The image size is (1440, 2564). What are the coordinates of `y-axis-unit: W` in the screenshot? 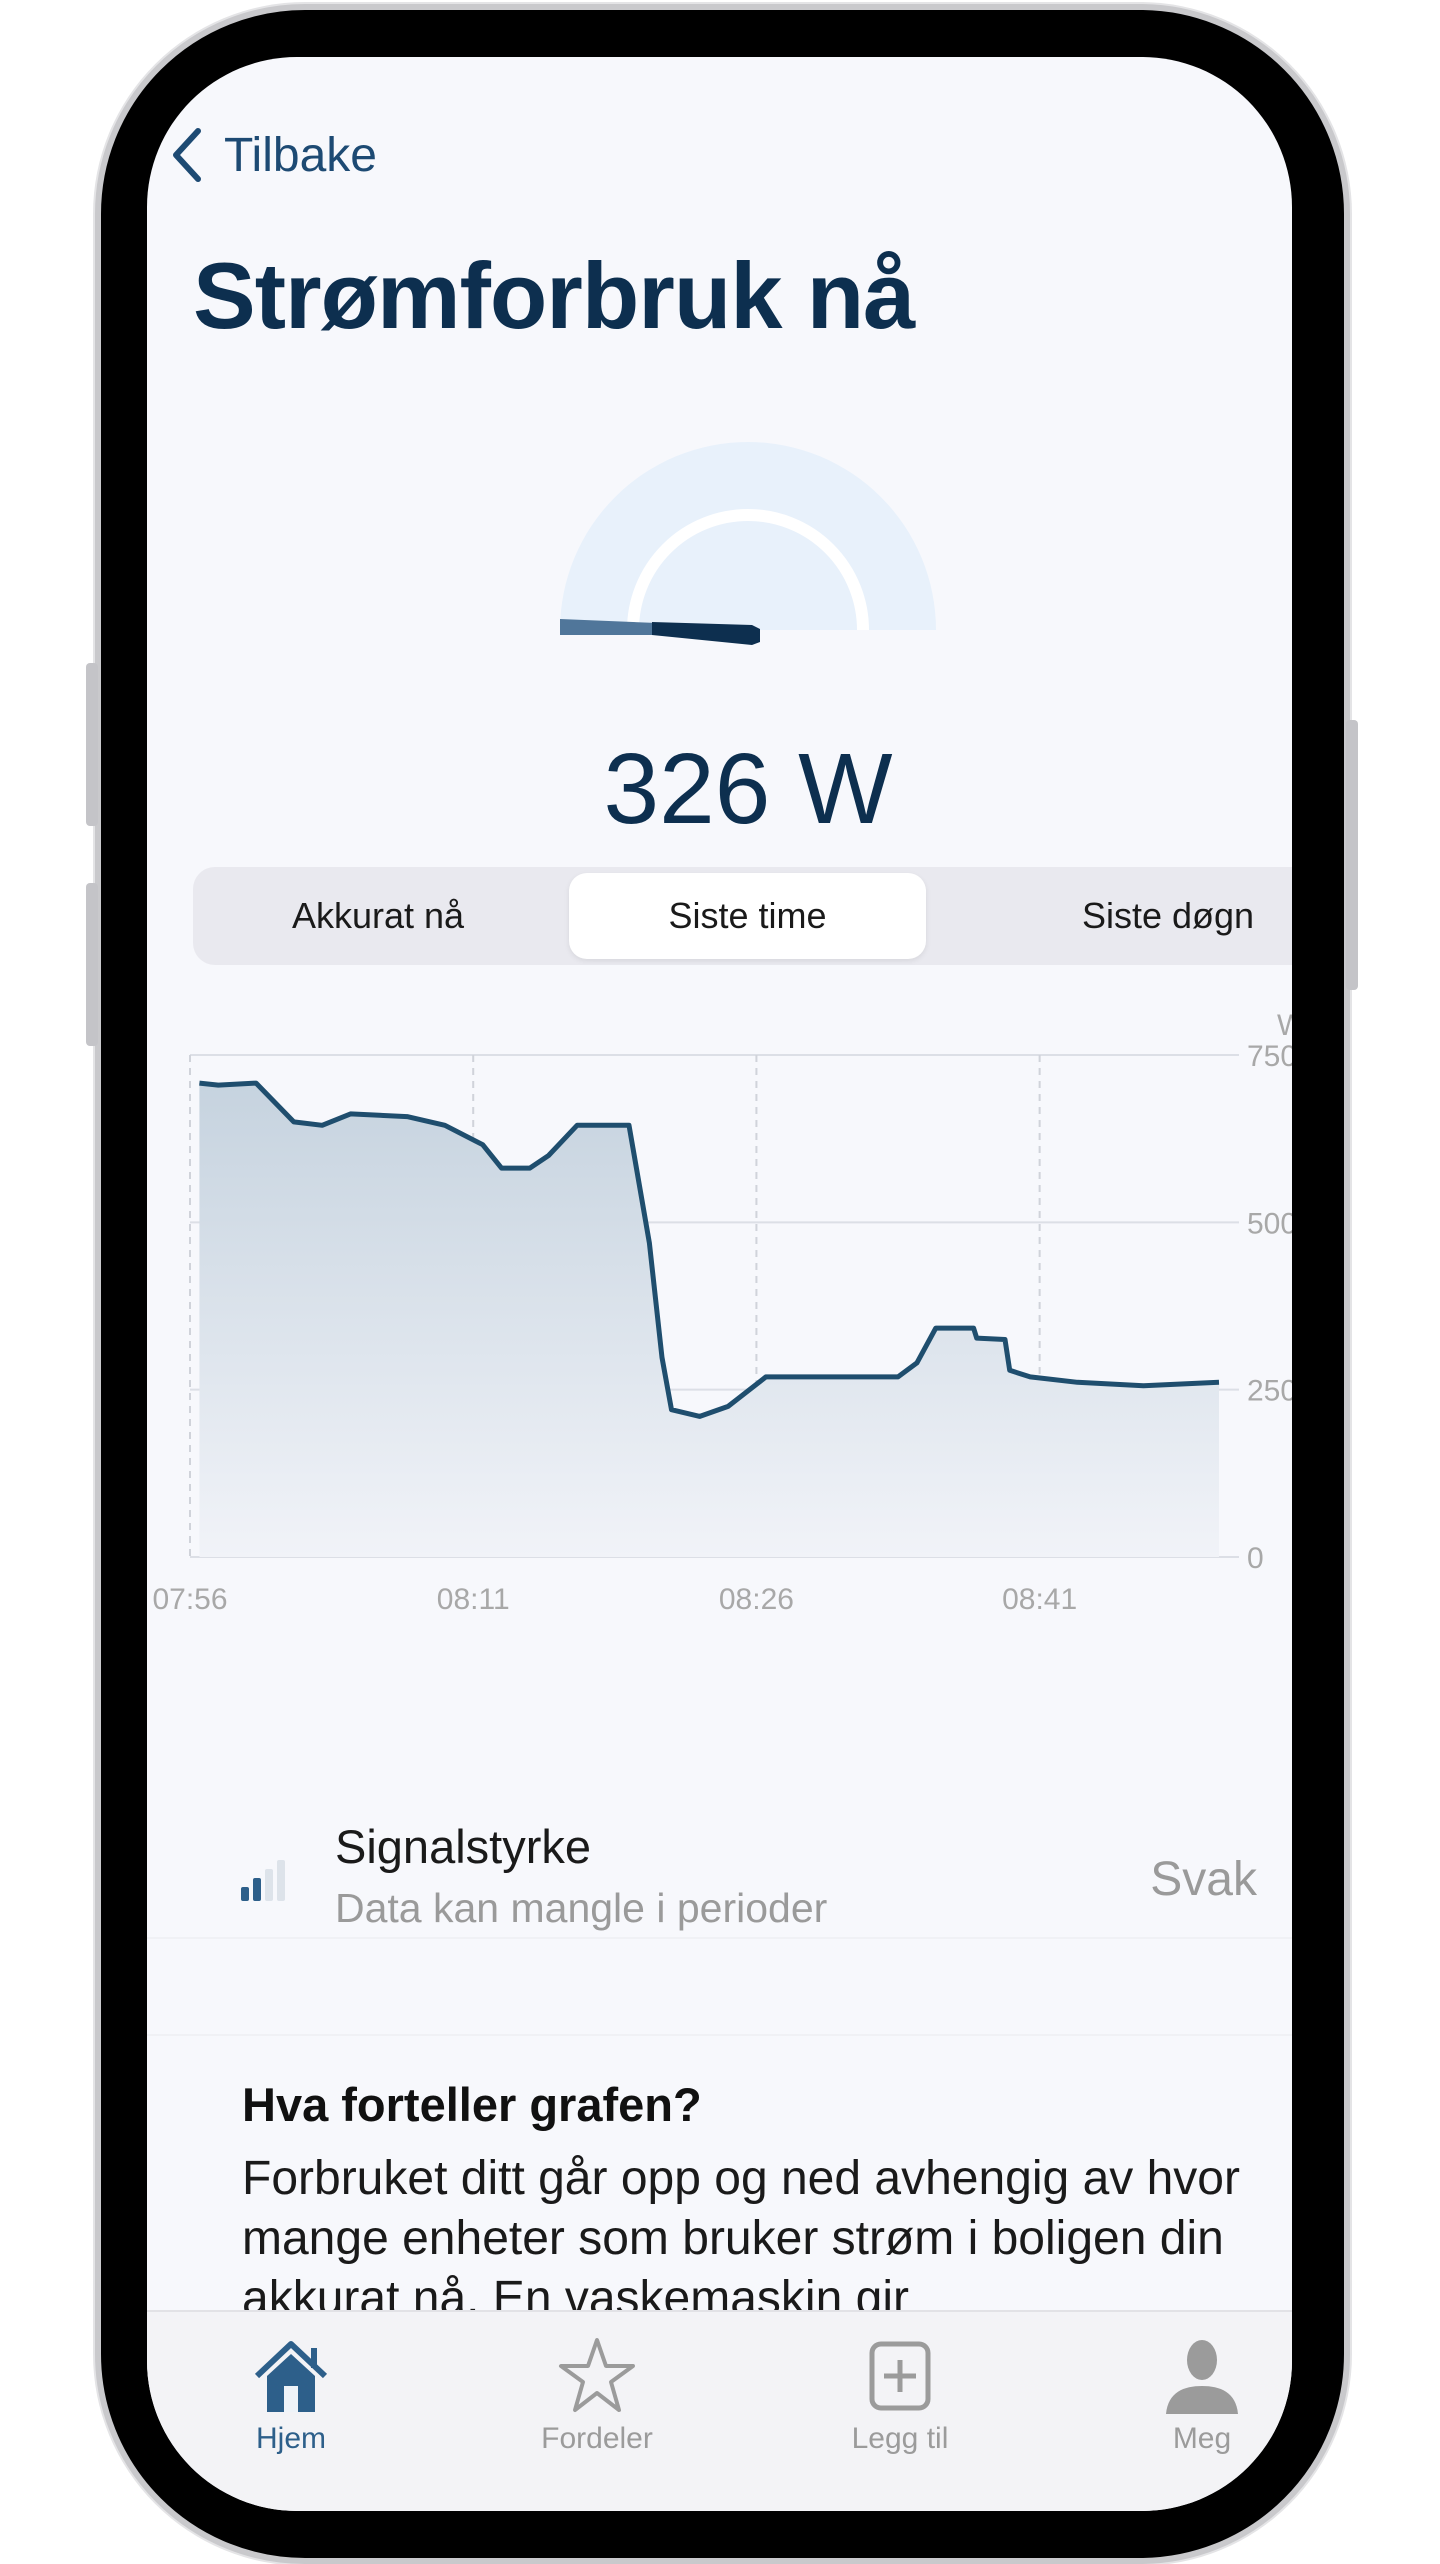 It's located at (1284, 1025).